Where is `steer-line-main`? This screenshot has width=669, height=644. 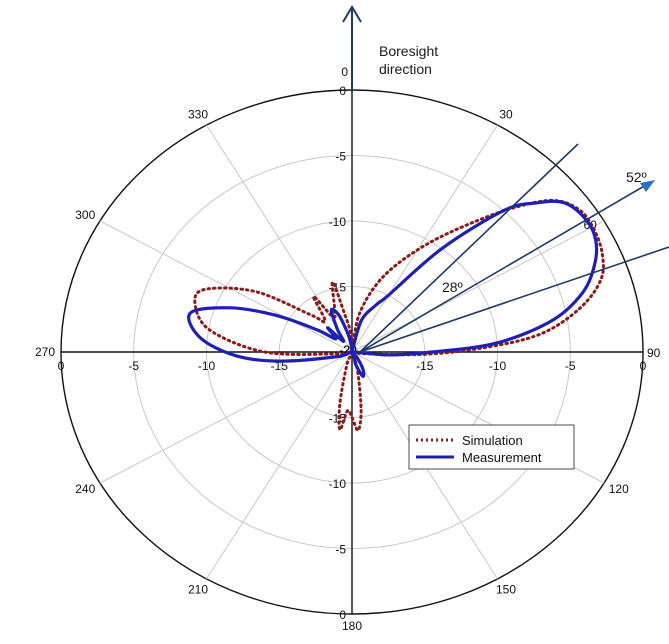 steer-line-main is located at coordinates (503, 268).